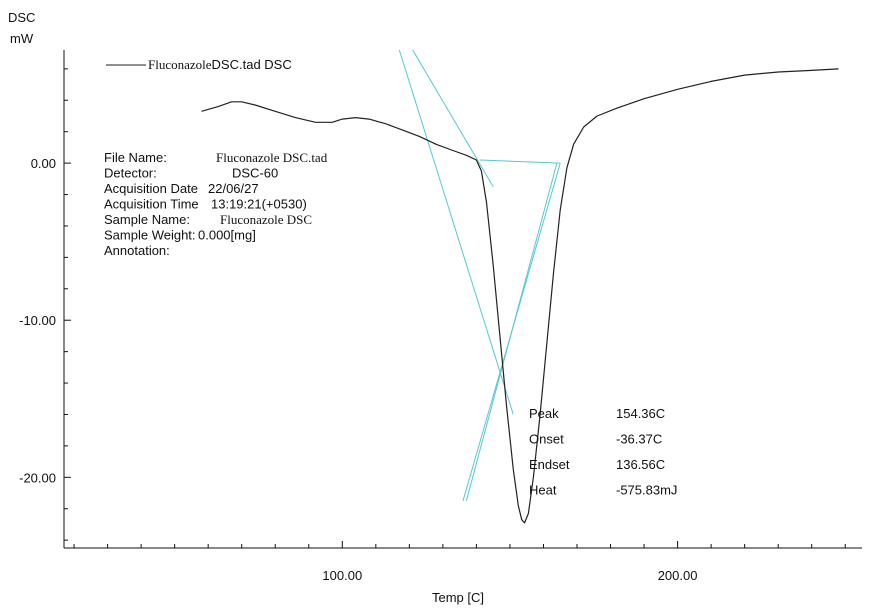 The height and width of the screenshot is (610, 873). What do you see at coordinates (544, 413) in the screenshot?
I see `result-label: Peak` at bounding box center [544, 413].